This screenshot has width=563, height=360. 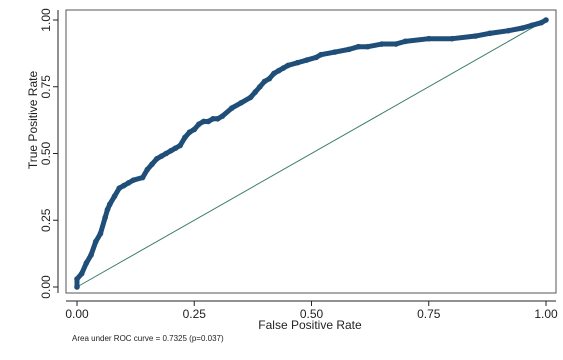 What do you see at coordinates (46, 87) in the screenshot?
I see `y-tick-label: 0.75` at bounding box center [46, 87].